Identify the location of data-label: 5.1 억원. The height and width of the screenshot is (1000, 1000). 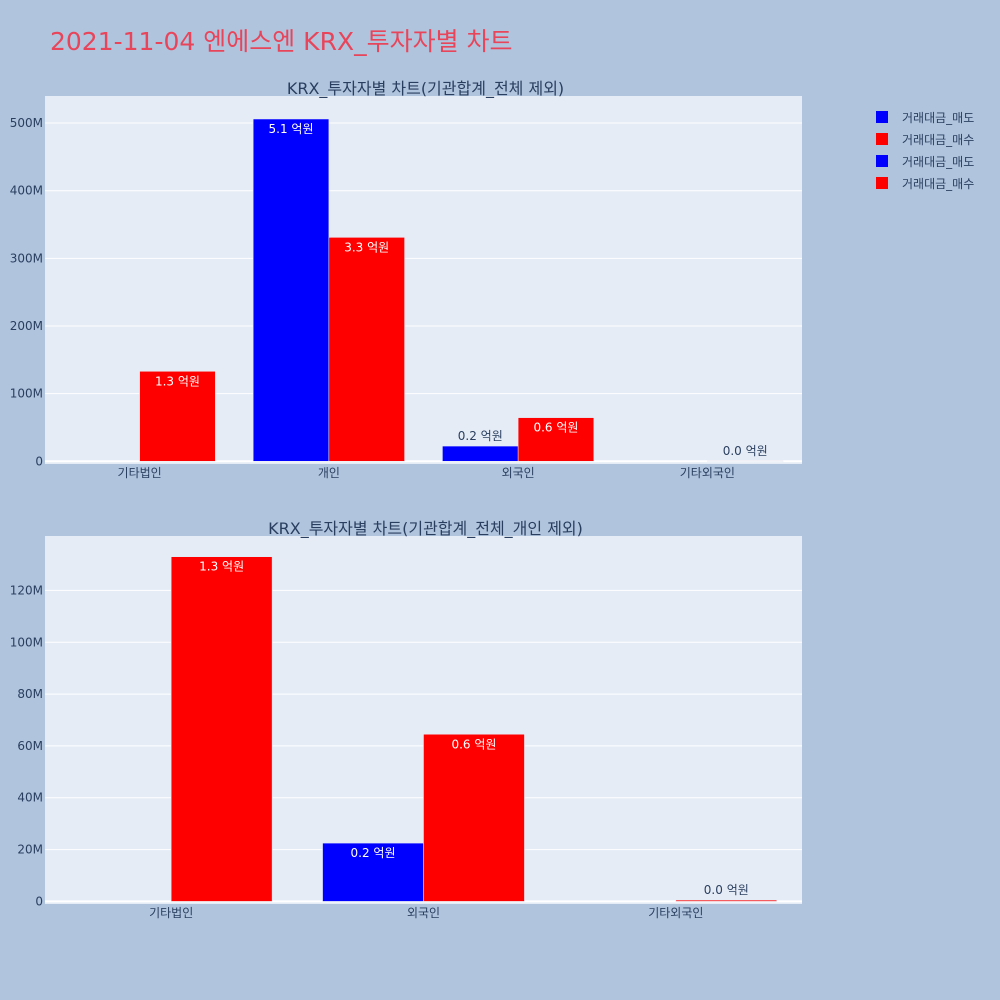
(291, 129).